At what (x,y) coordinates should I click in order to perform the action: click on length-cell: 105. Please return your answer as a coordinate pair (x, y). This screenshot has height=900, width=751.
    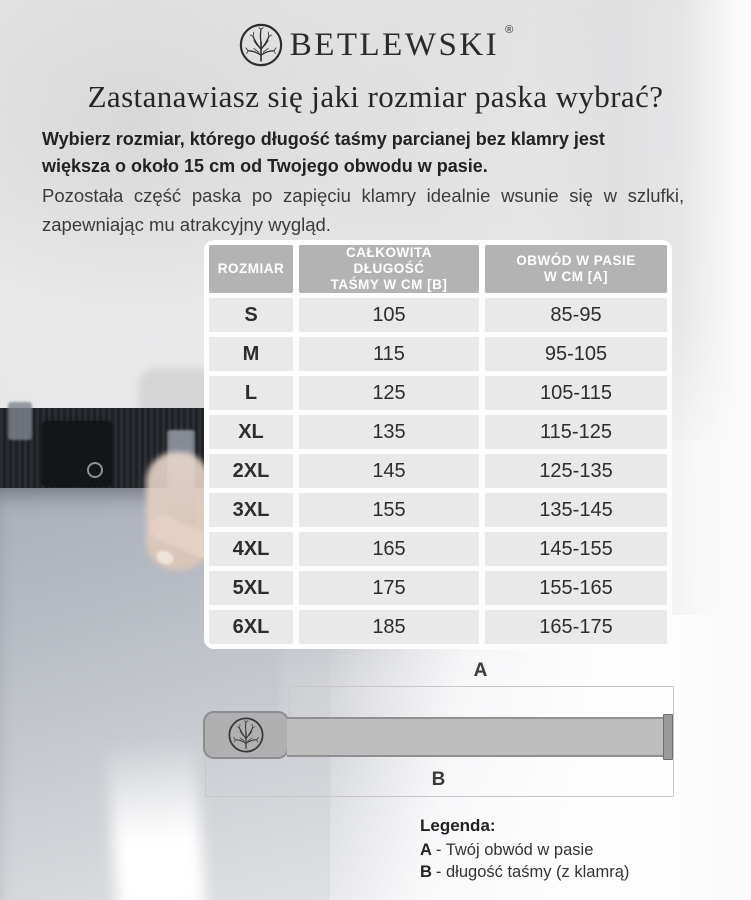
    Looking at the image, I should click on (389, 315).